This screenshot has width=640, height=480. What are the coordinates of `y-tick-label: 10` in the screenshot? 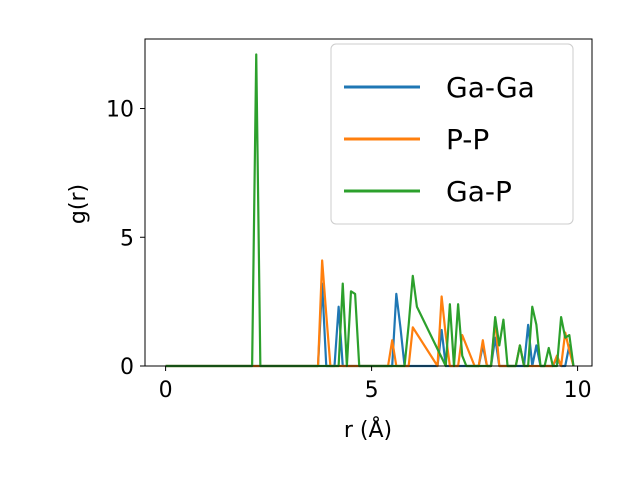 It's located at (120, 110).